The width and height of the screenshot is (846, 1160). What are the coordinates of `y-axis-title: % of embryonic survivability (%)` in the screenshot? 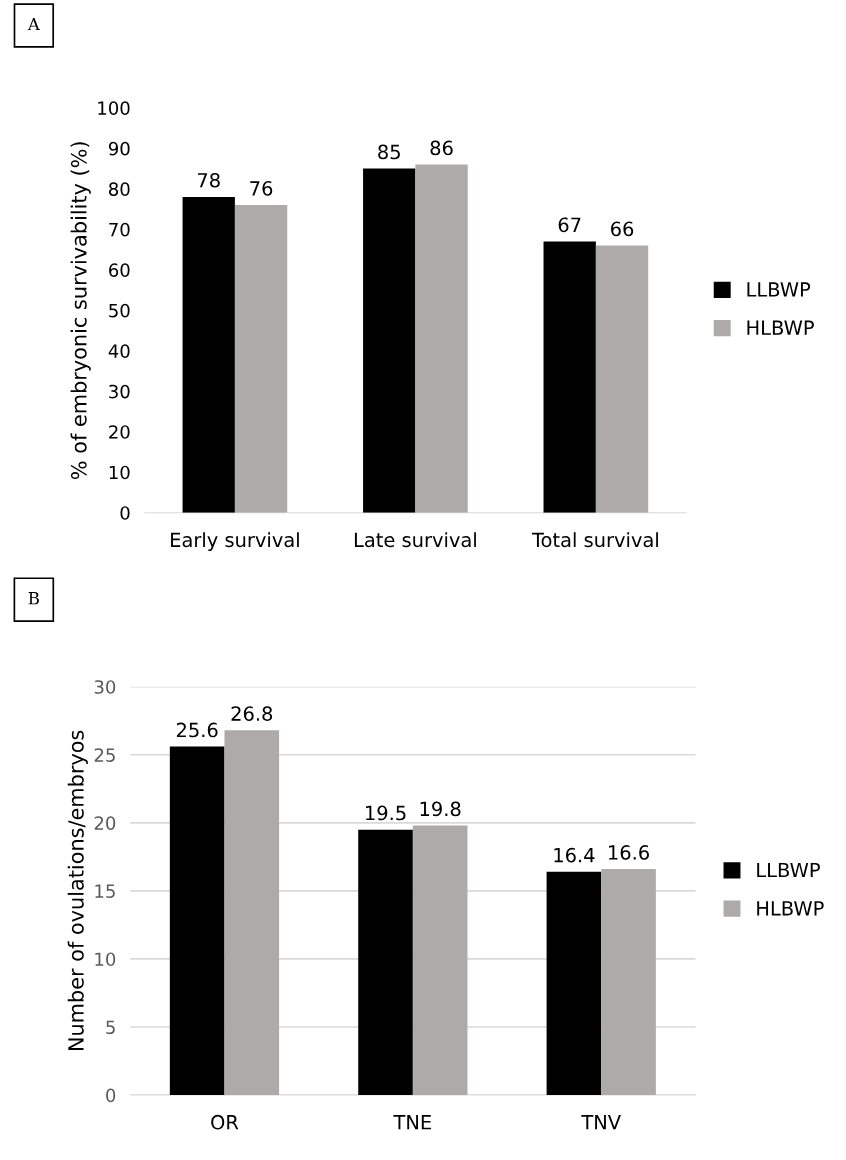 It's located at (80, 311).